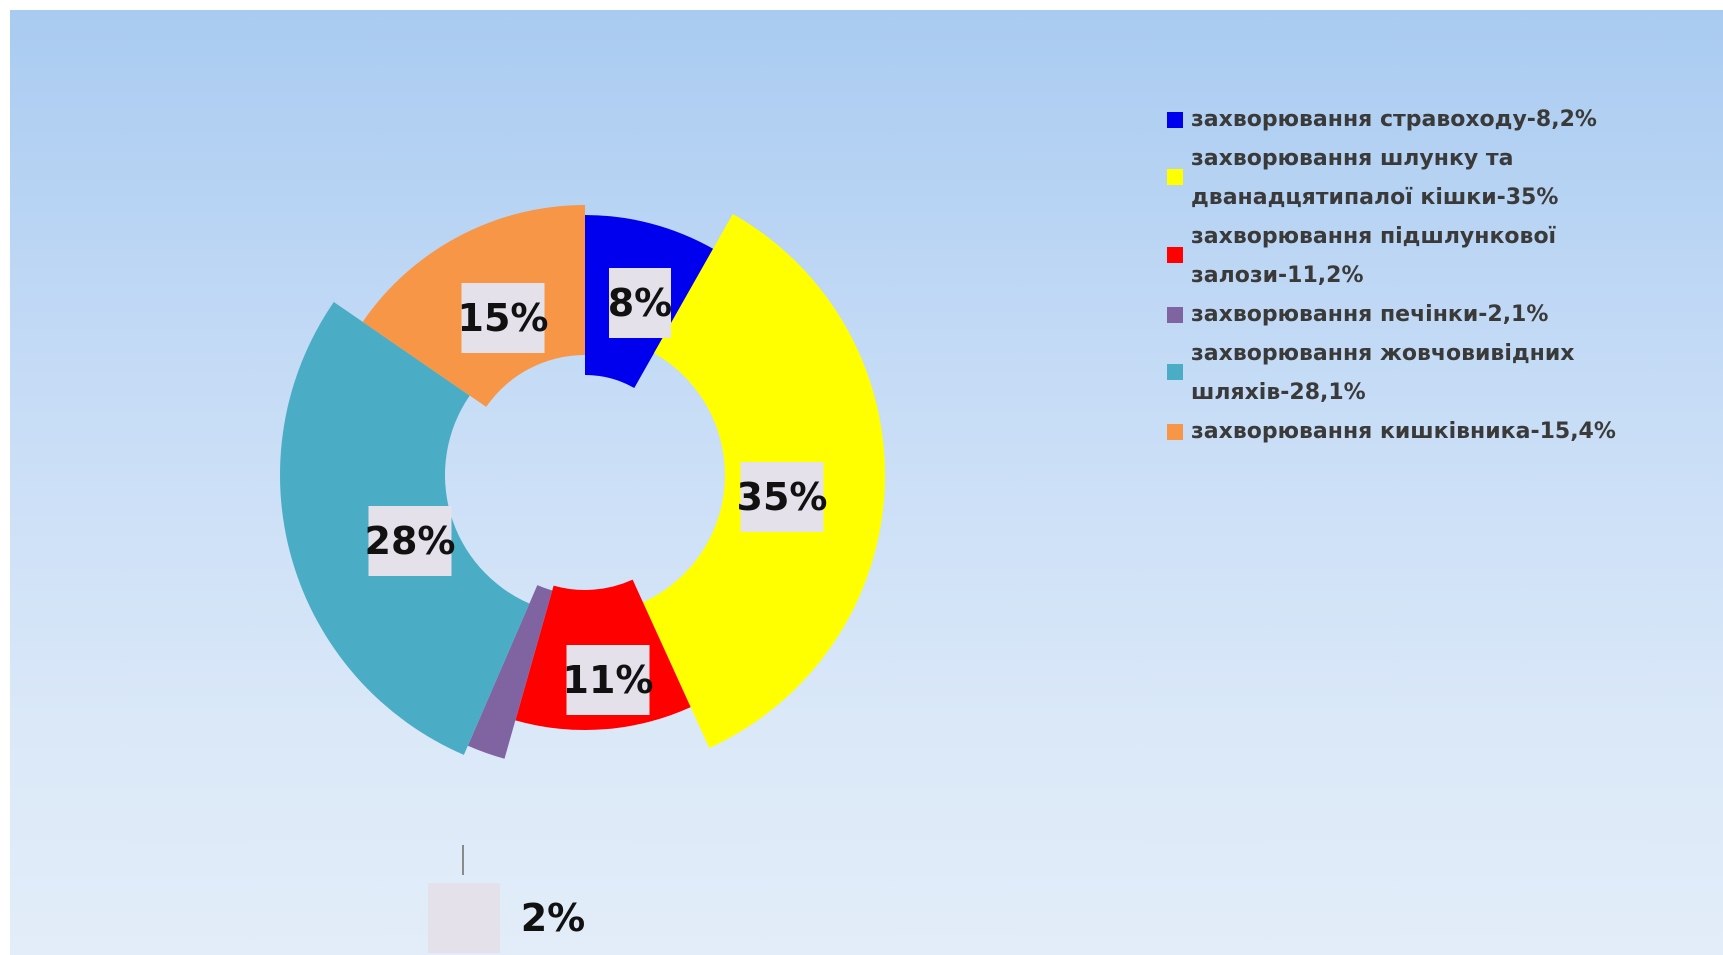 The width and height of the screenshot is (1723, 955). Describe the element at coordinates (1374, 256) in the screenshot. I see `legend-label: захворювання підшлункової залози-11,2%` at that location.